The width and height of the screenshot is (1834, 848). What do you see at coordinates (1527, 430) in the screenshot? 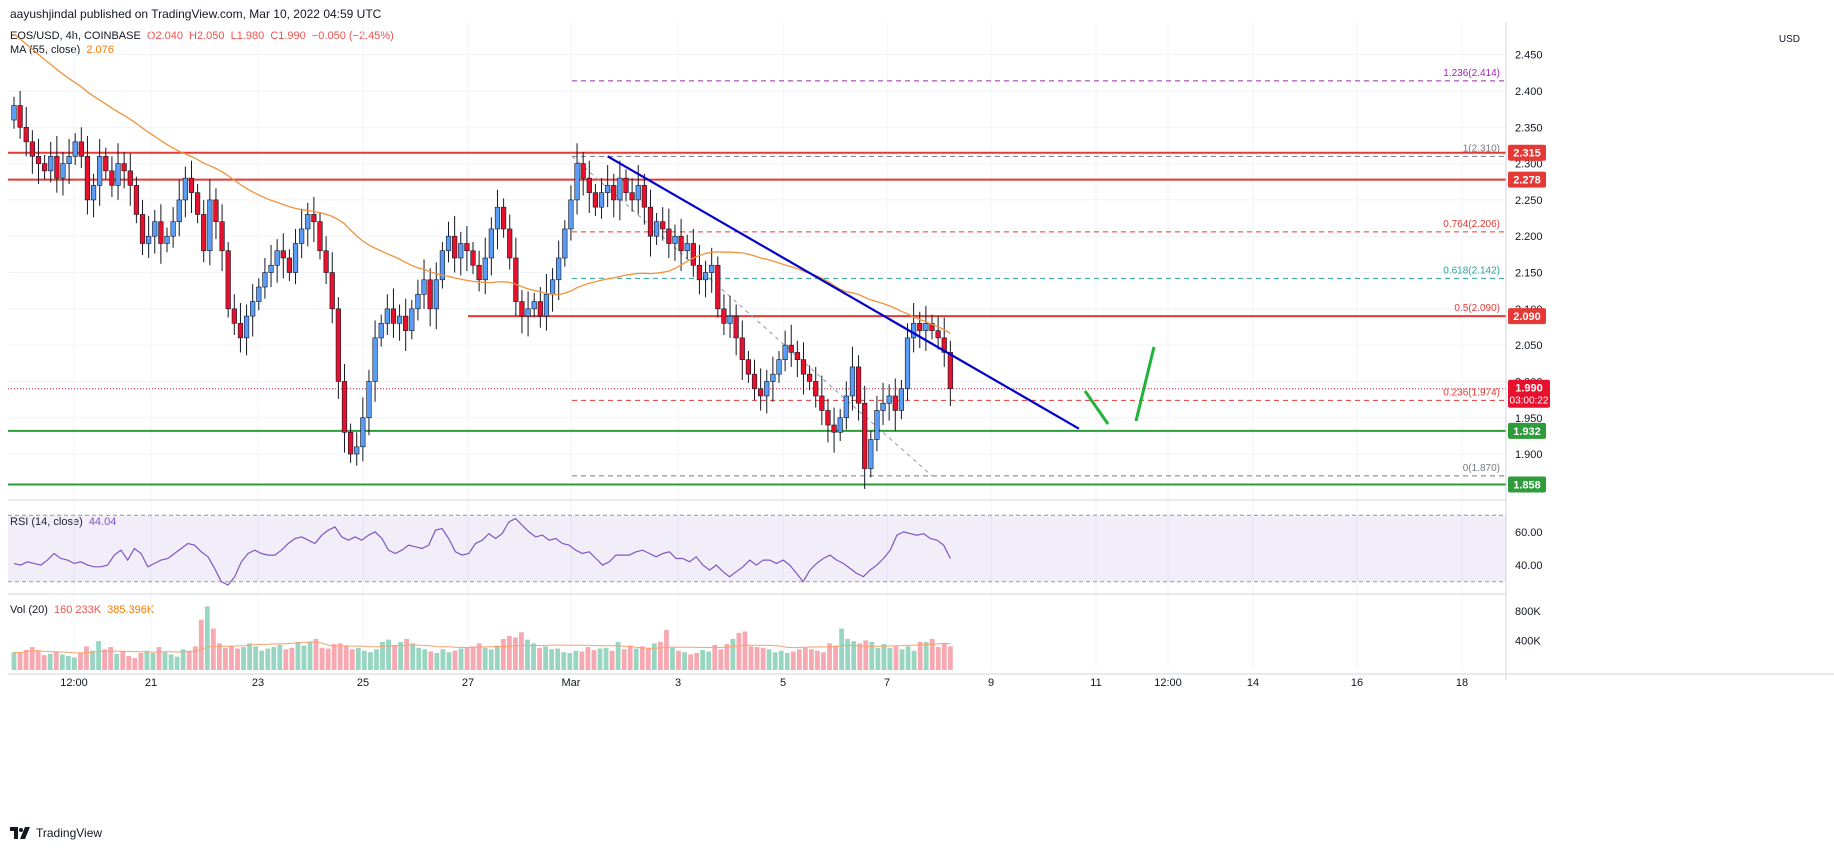
I see `support-price-badge-bg` at bounding box center [1527, 430].